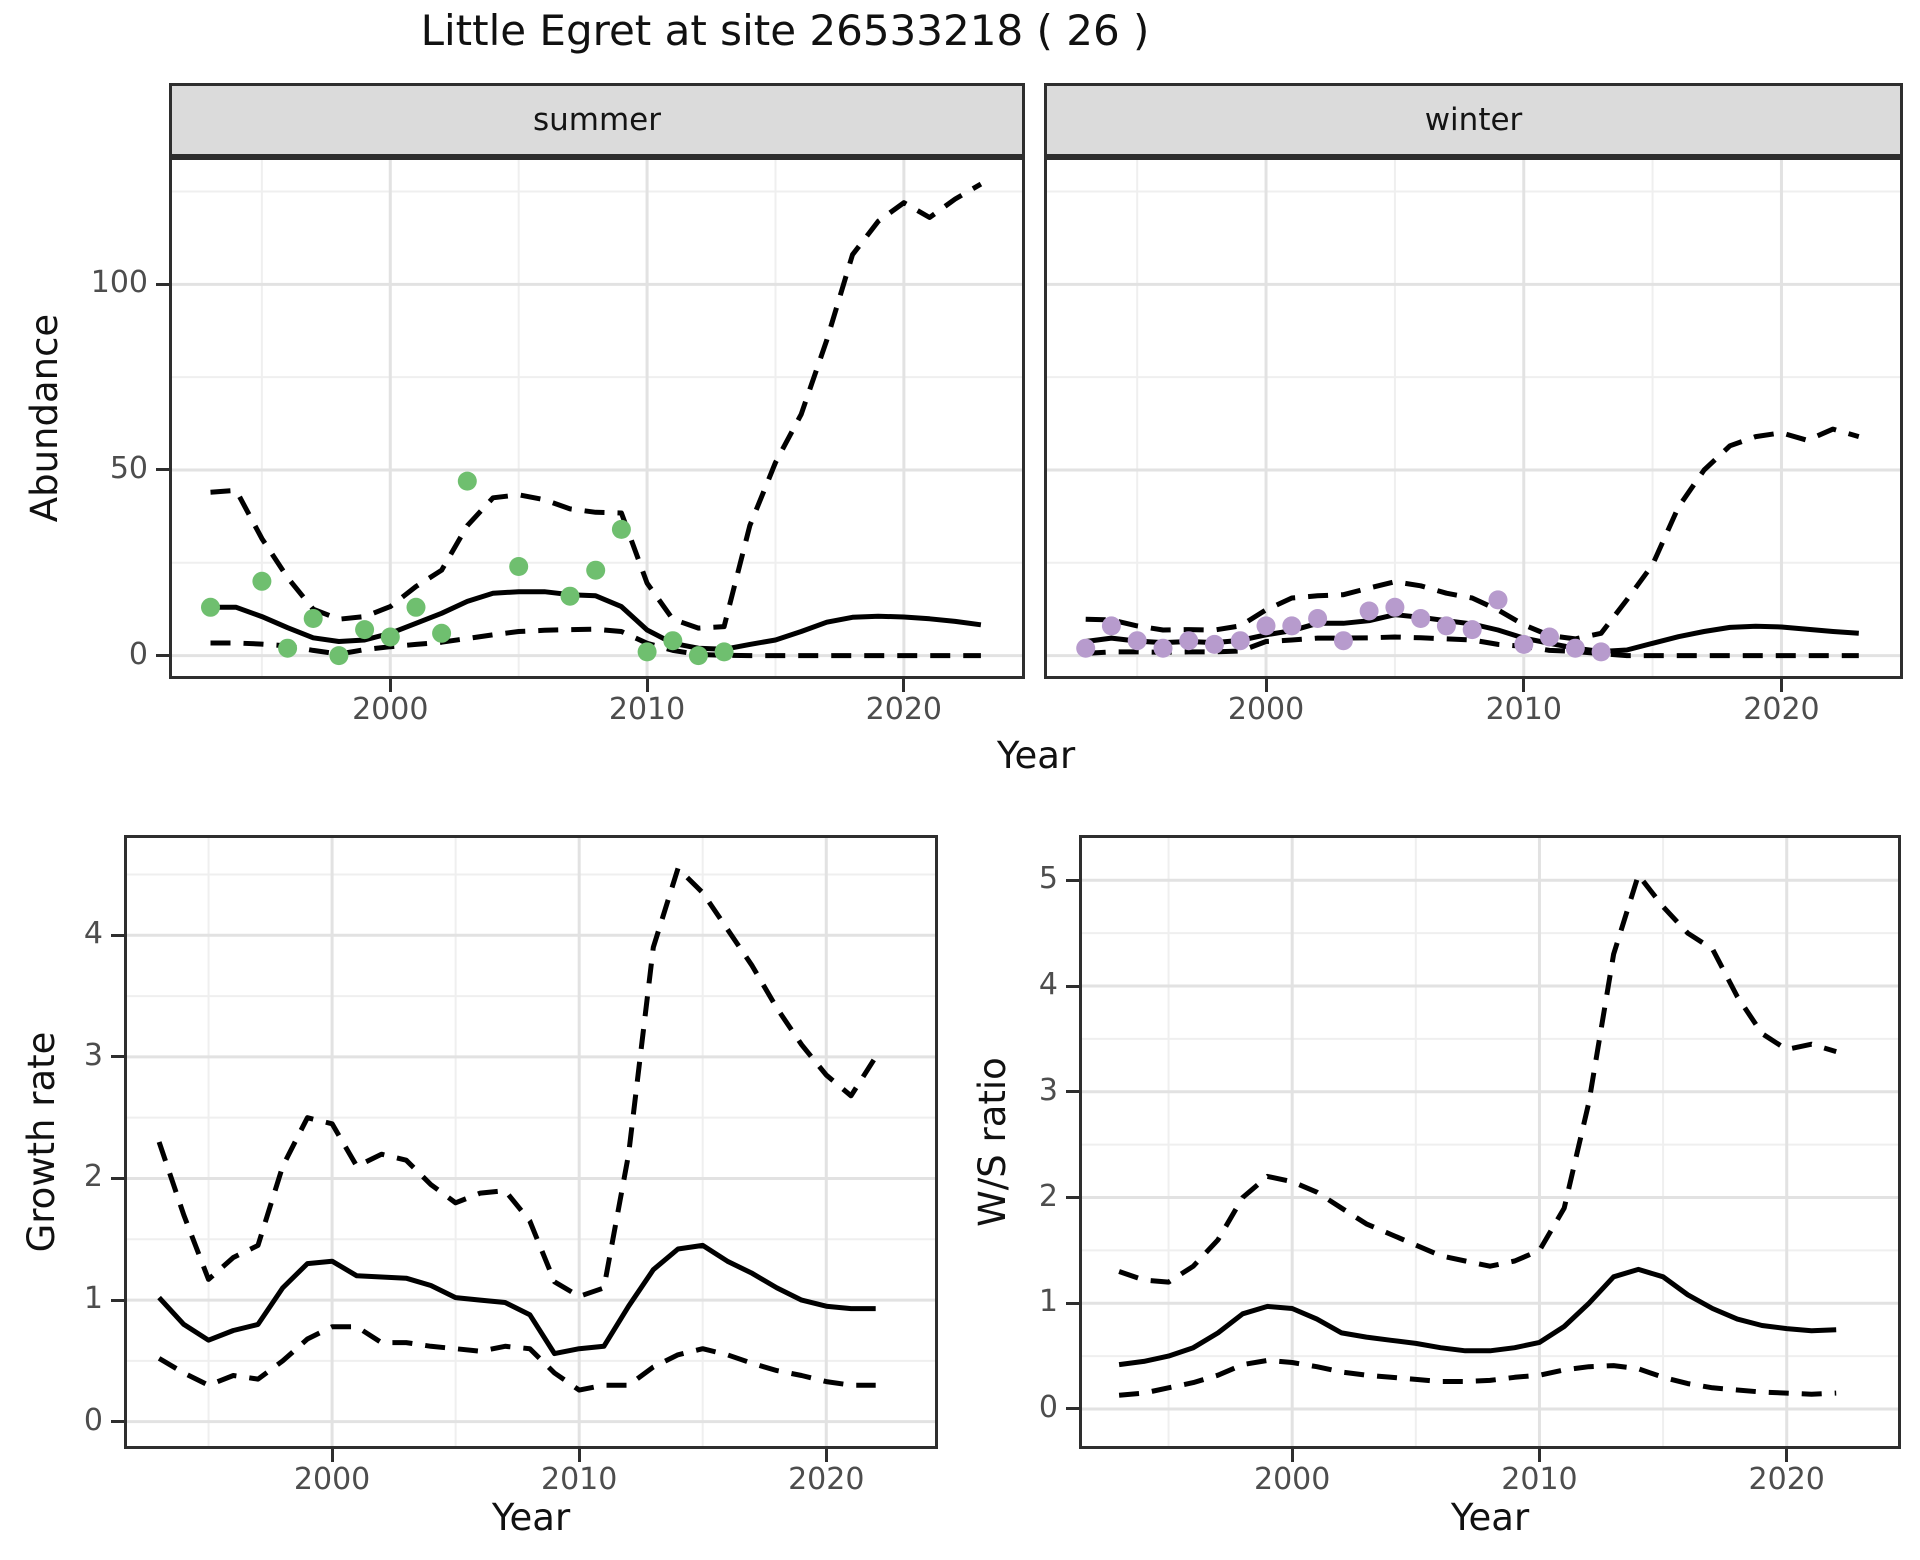 Image resolution: width=1920 pixels, height=1560 pixels. I want to click on y-tick-label: 5, so click(1048, 879).